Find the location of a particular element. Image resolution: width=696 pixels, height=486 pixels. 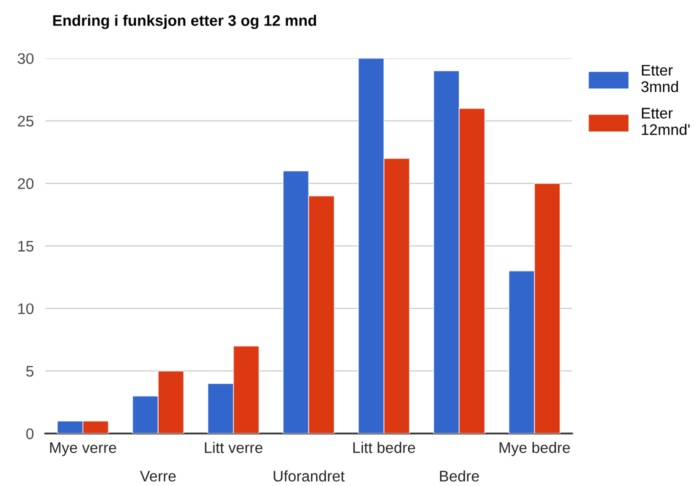

x-tick-label: Mye bedre is located at coordinates (535, 449).